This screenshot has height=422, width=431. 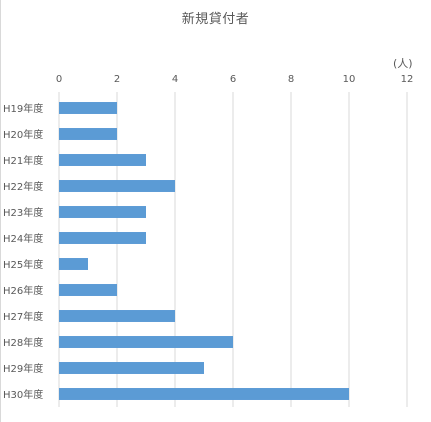 I want to click on x-tick-label: 4, so click(x=175, y=79).